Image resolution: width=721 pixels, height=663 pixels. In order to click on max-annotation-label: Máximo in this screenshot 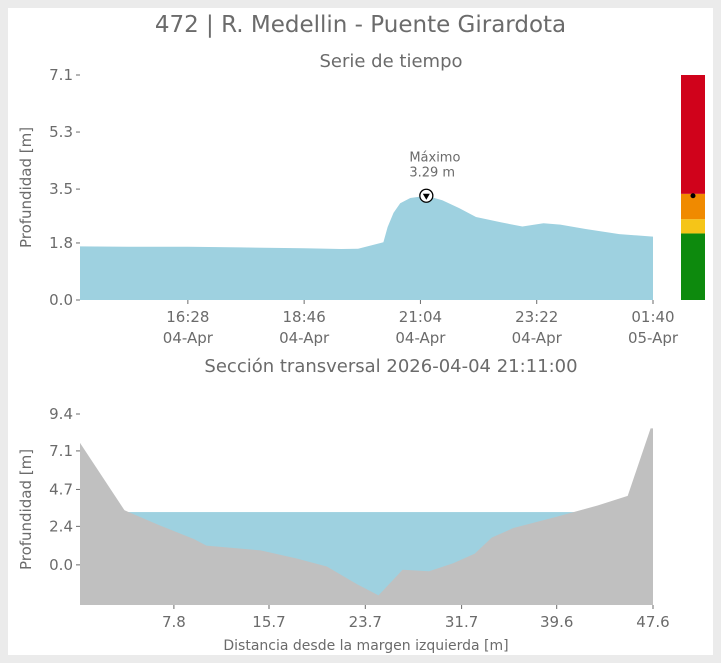, I will do `click(434, 158)`.